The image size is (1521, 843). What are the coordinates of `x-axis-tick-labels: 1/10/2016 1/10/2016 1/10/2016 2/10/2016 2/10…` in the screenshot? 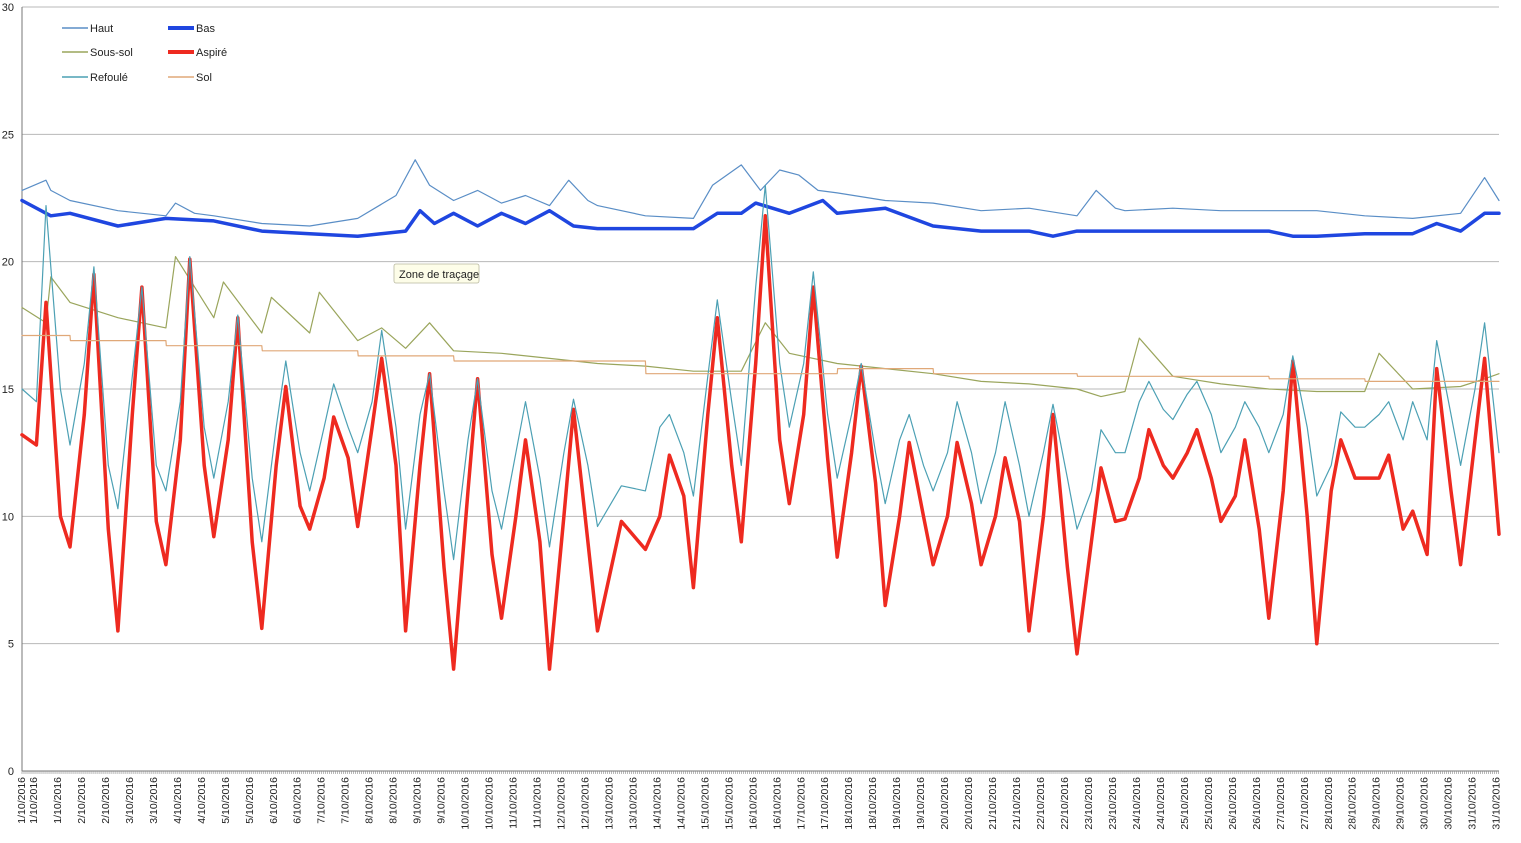 It's located at (759, 803).